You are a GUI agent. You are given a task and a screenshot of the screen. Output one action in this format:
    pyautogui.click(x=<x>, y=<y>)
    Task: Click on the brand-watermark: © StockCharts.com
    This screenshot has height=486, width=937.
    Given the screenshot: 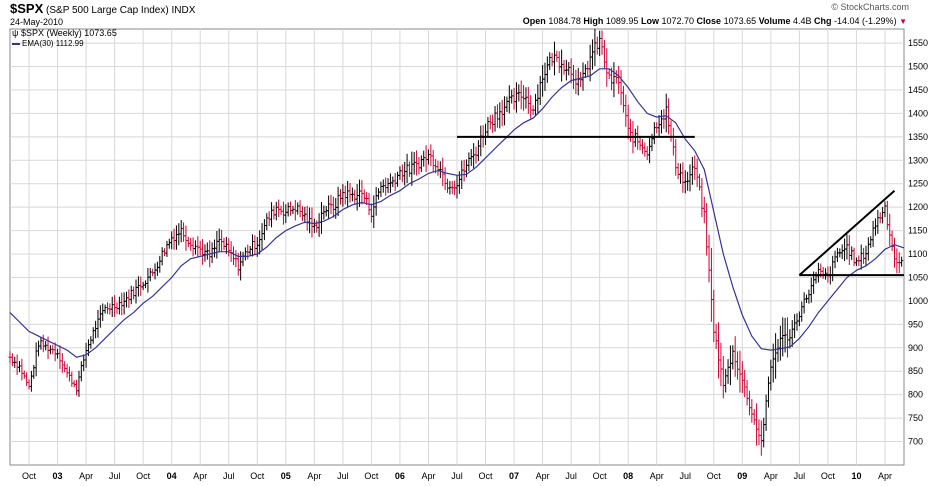 What is the action you would take?
    pyautogui.click(x=870, y=7)
    